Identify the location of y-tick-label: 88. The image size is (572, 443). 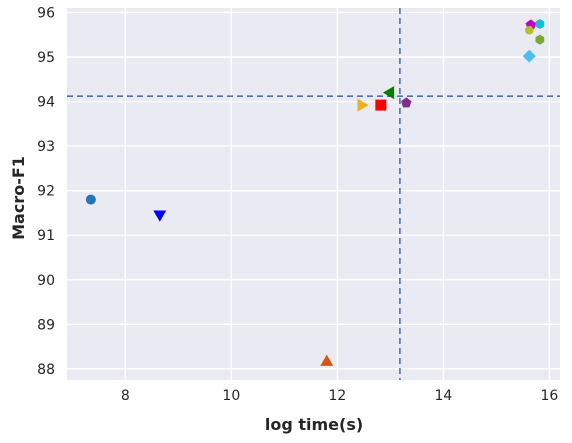
(46, 370).